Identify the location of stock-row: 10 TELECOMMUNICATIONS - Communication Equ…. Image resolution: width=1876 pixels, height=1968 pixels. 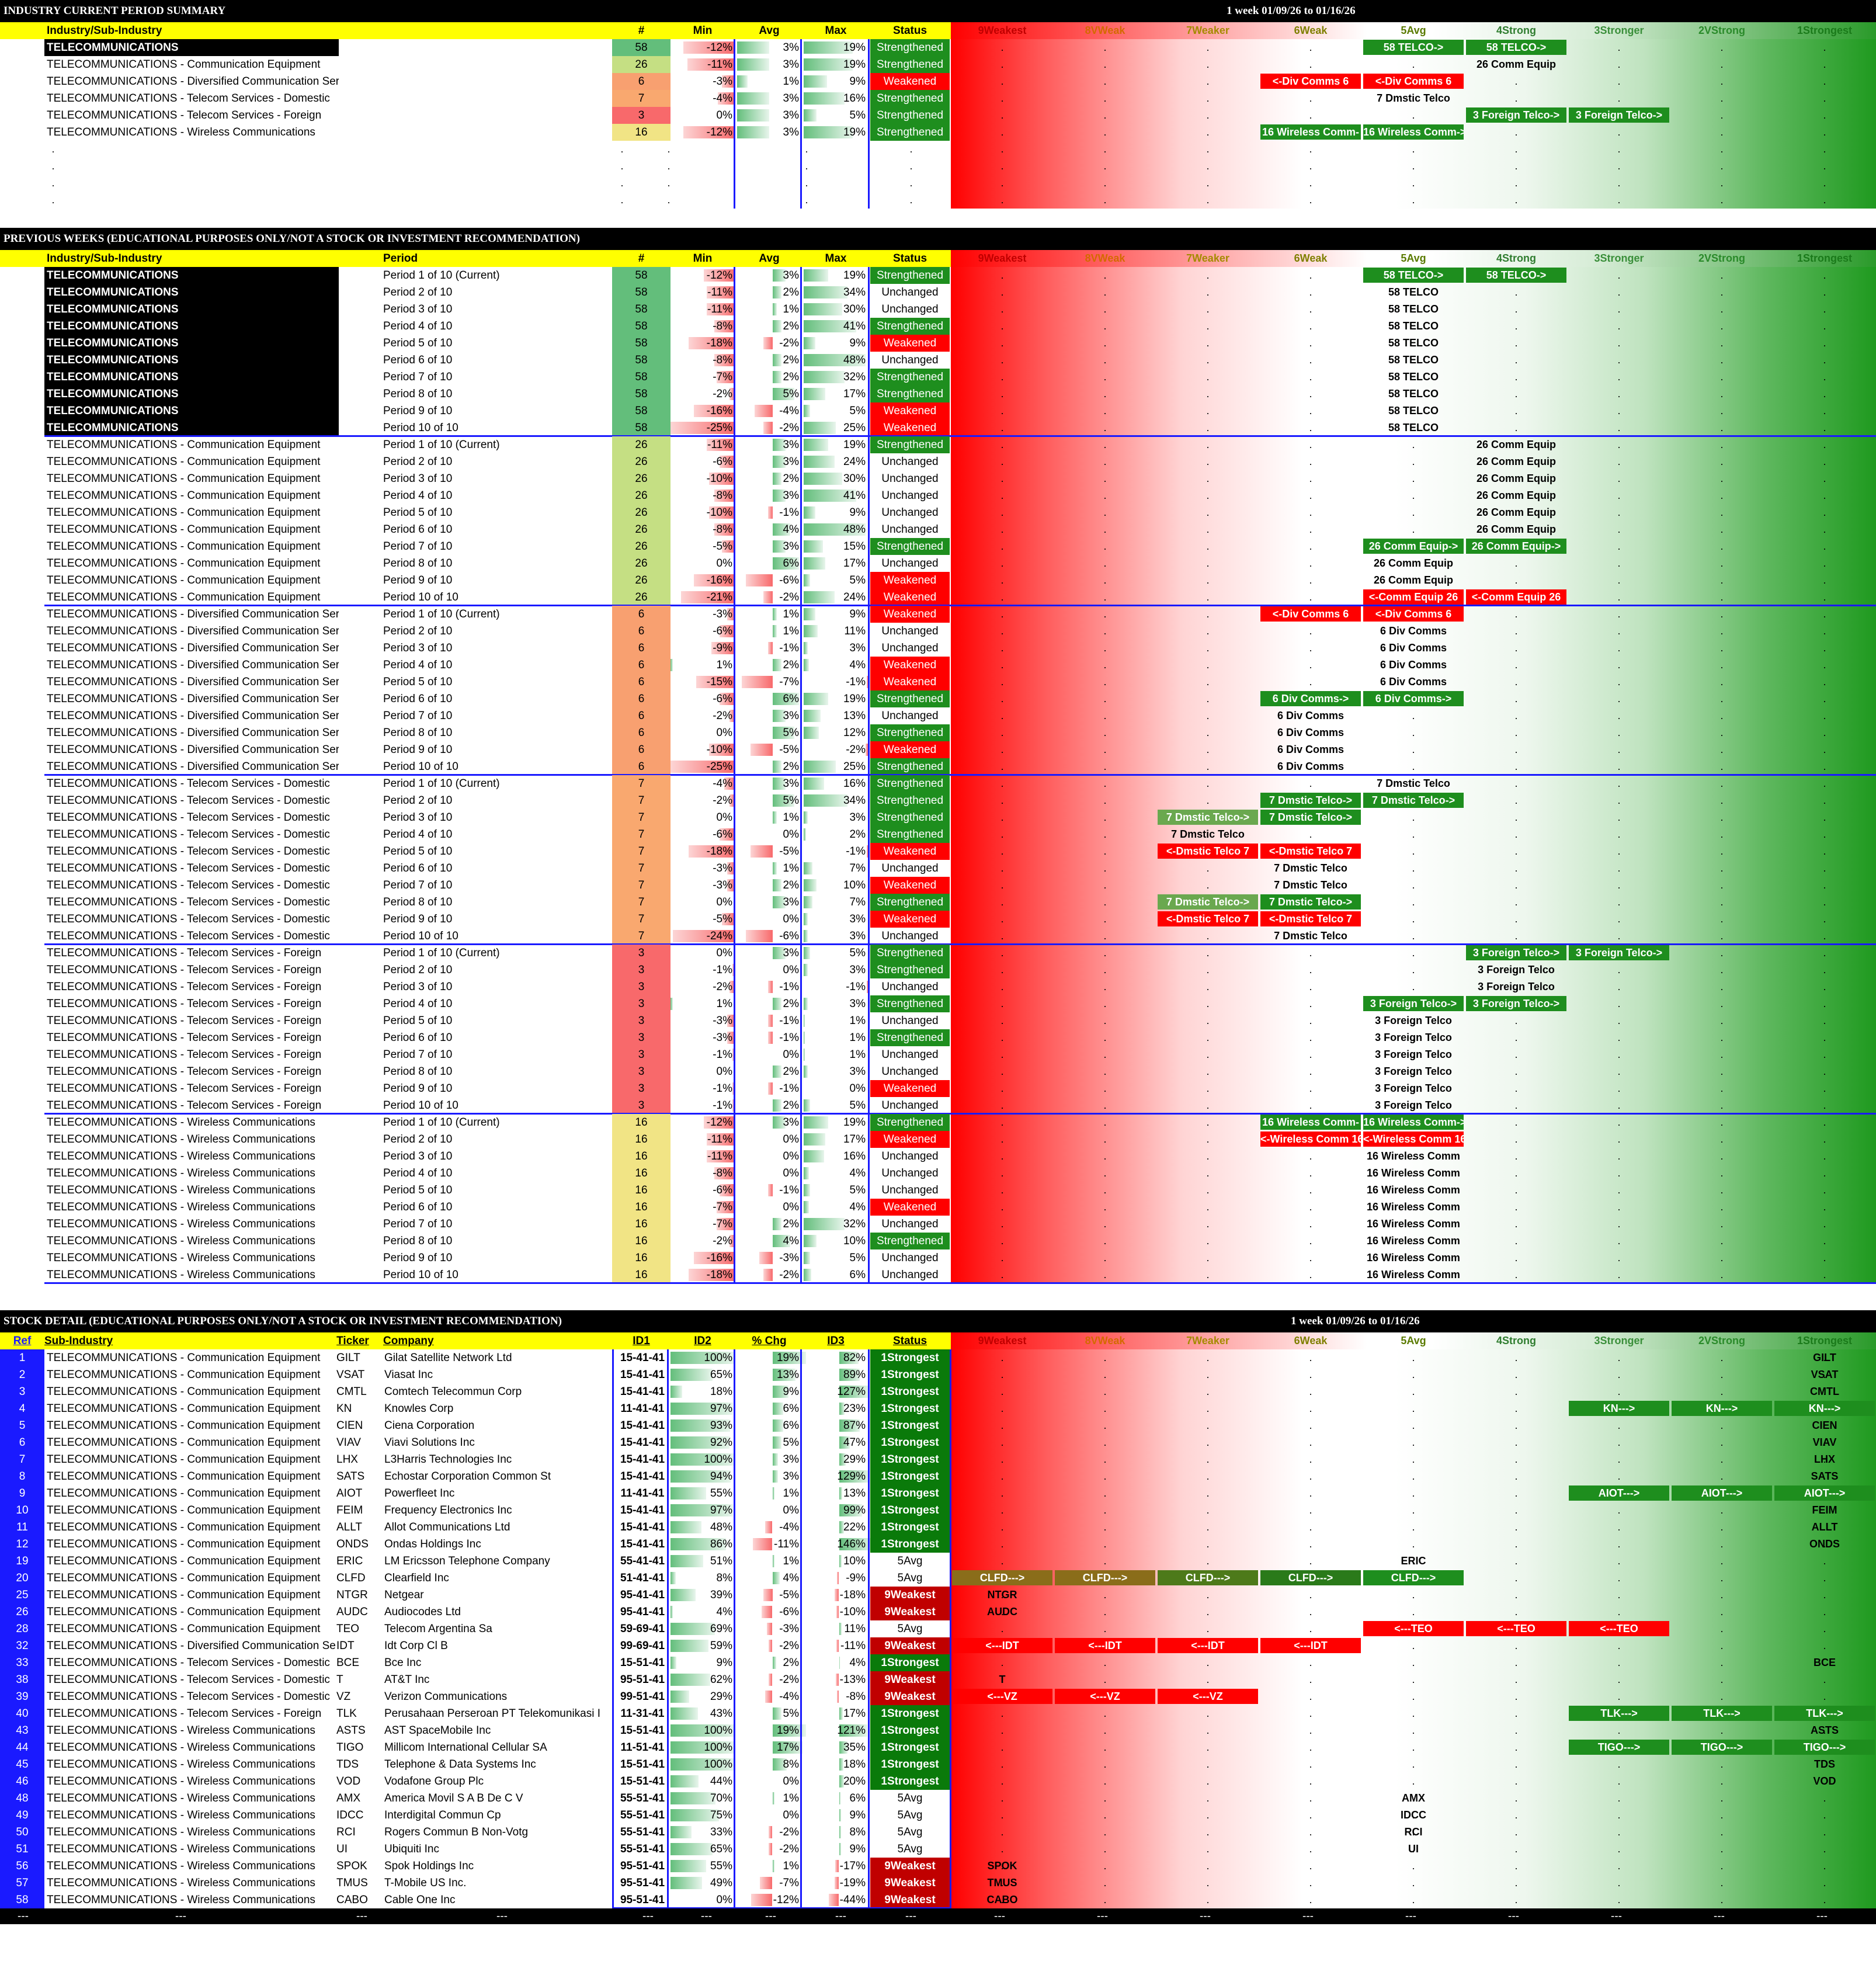
(938, 1510).